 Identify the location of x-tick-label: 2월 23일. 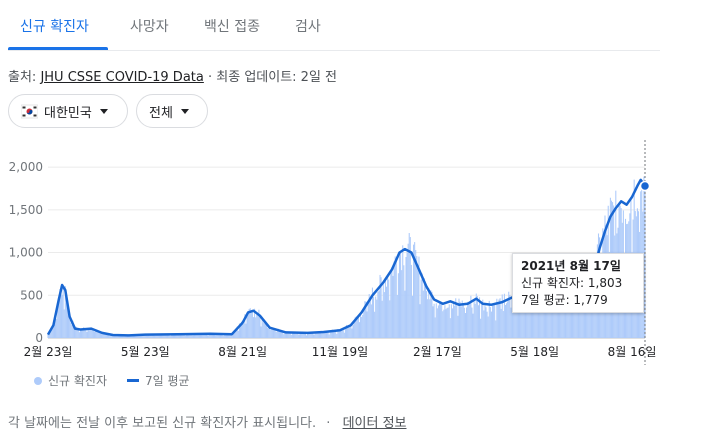
(48, 352).